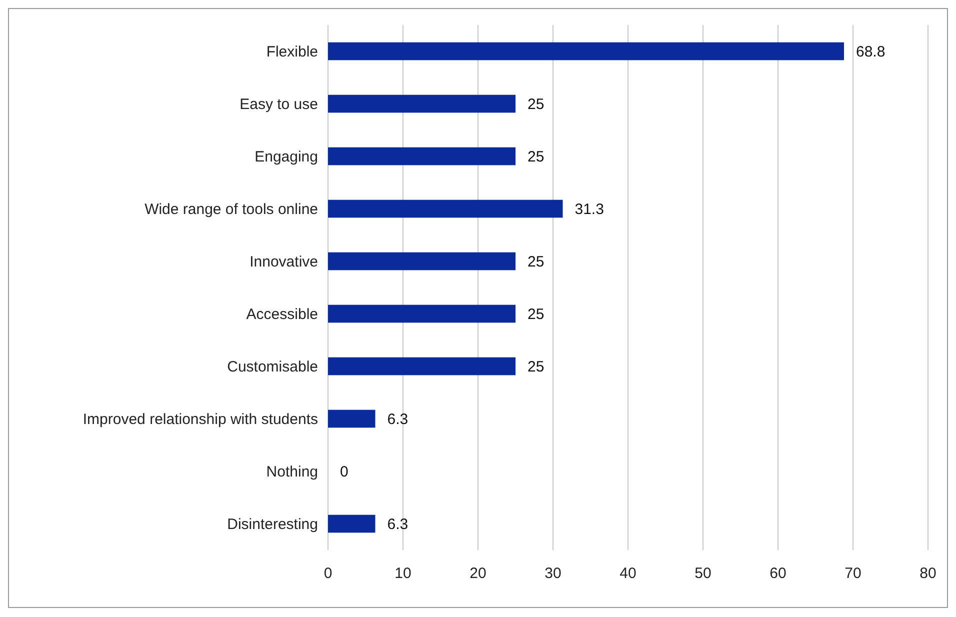 This screenshot has width=956, height=617. What do you see at coordinates (553, 573) in the screenshot?
I see `x-tick-label: 30` at bounding box center [553, 573].